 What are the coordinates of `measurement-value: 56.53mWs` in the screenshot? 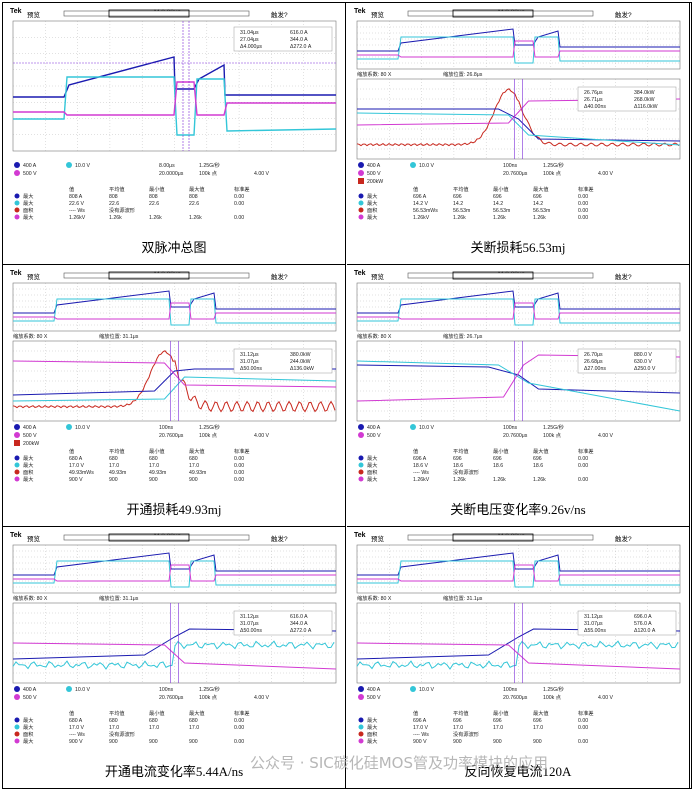 It's located at (425, 211).